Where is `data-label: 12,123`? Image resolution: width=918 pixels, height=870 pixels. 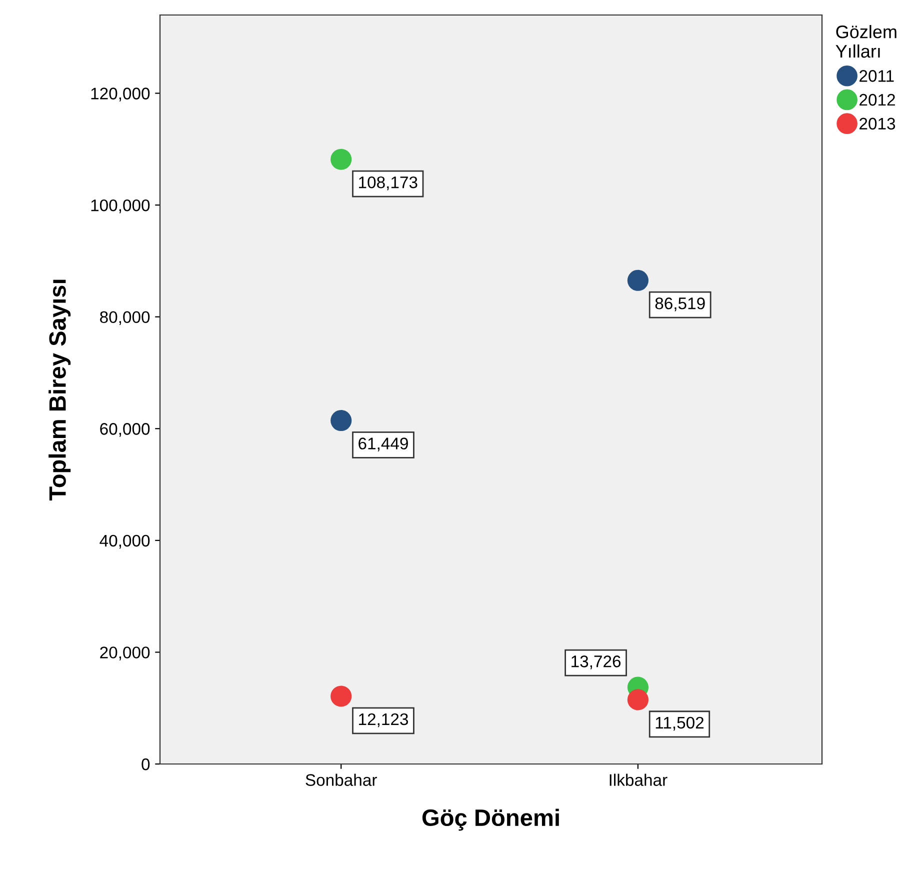 data-label: 12,123 is located at coordinates (383, 720).